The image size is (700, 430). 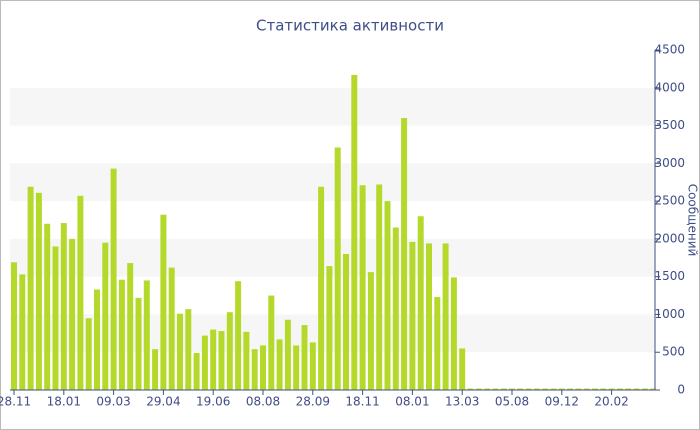 What do you see at coordinates (669, 314) in the screenshot?
I see `y-tick-label: 1000` at bounding box center [669, 314].